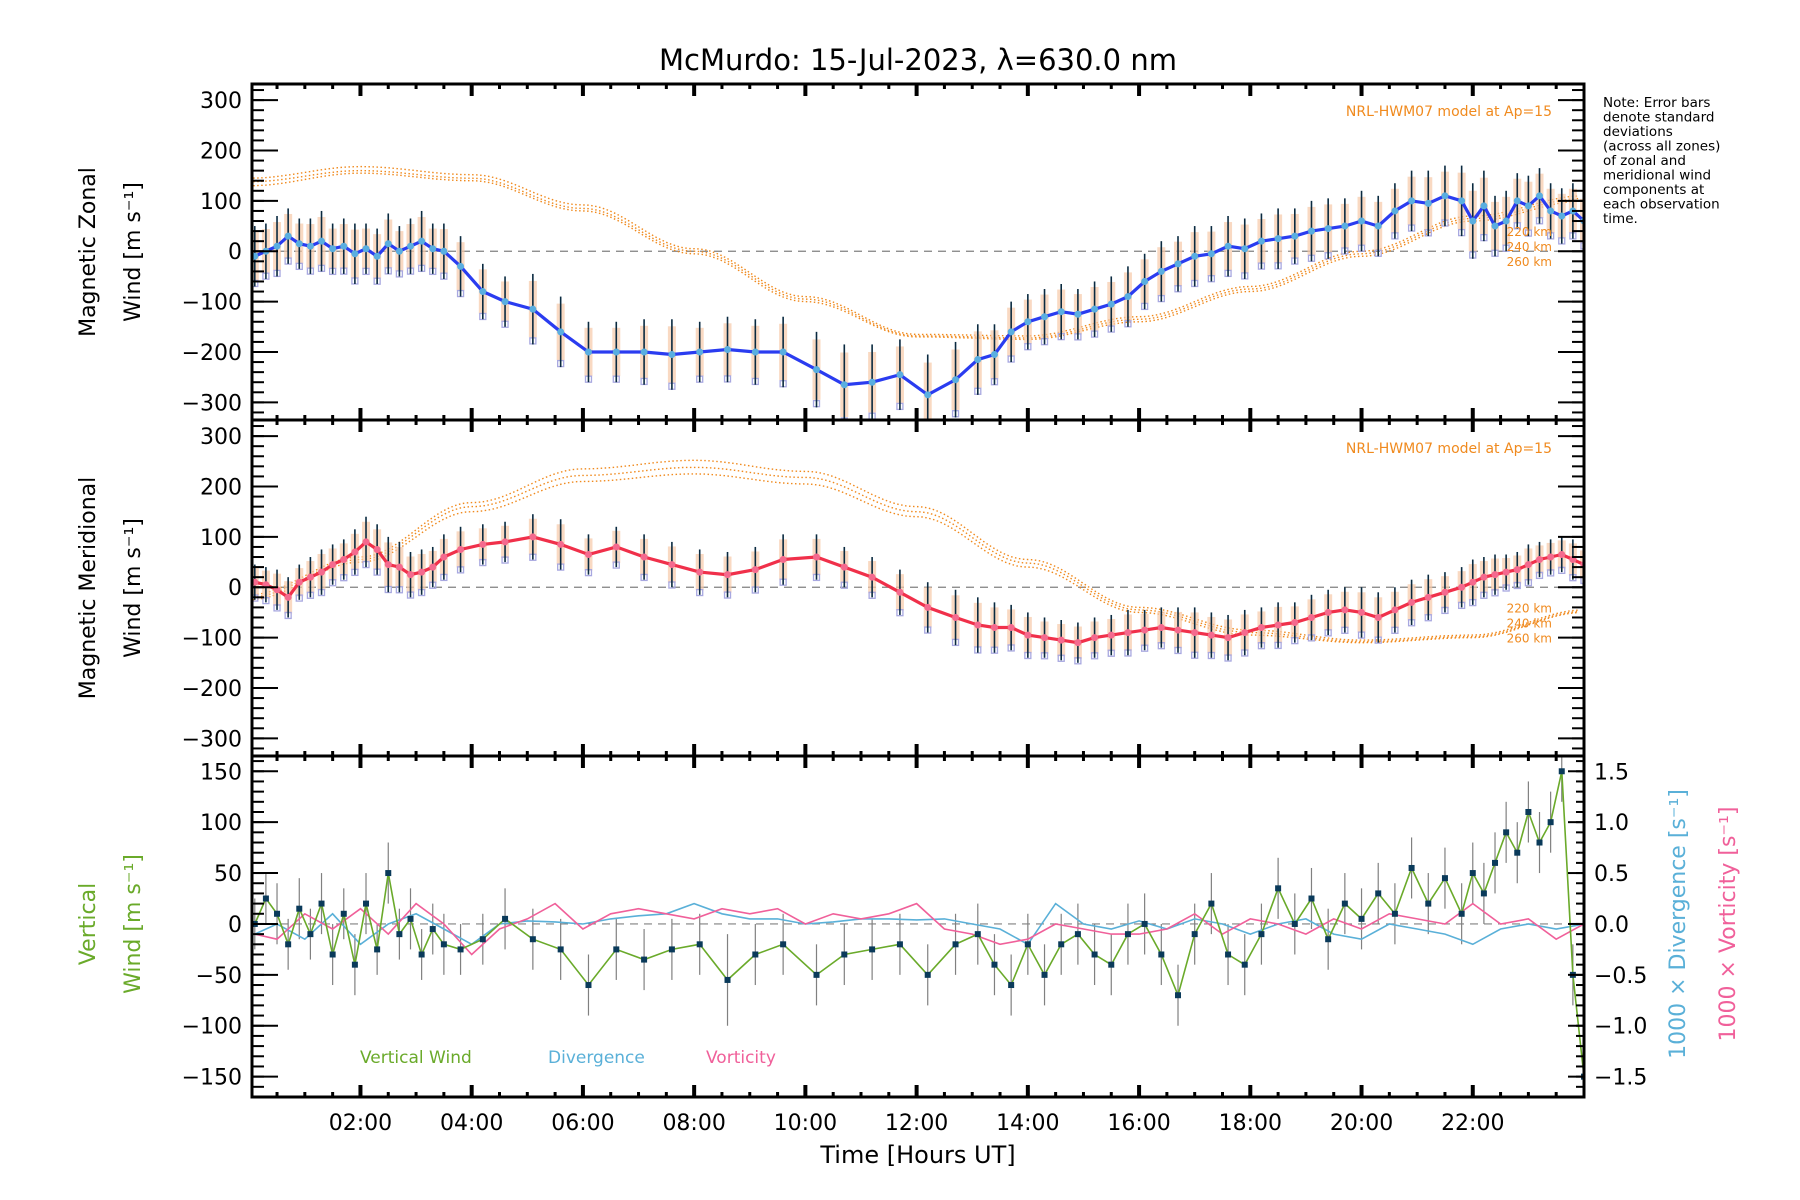 The width and height of the screenshot is (1800, 1200). I want to click on zonal-ylabel-line1: Magnetic Zonal, so click(88, 252).